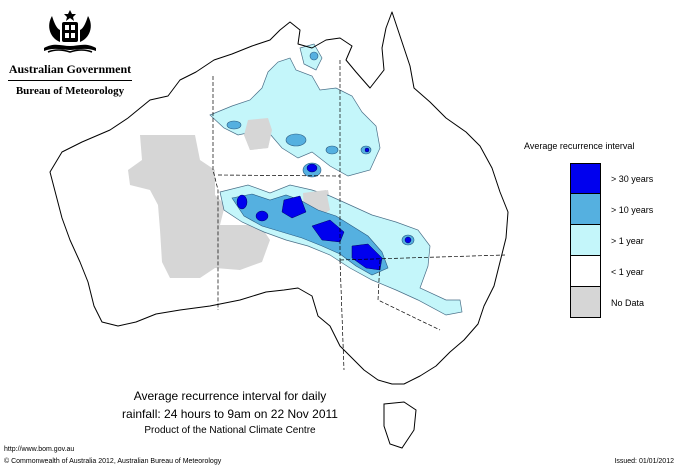  I want to click on legend-label: < 1 year, so click(627, 271).